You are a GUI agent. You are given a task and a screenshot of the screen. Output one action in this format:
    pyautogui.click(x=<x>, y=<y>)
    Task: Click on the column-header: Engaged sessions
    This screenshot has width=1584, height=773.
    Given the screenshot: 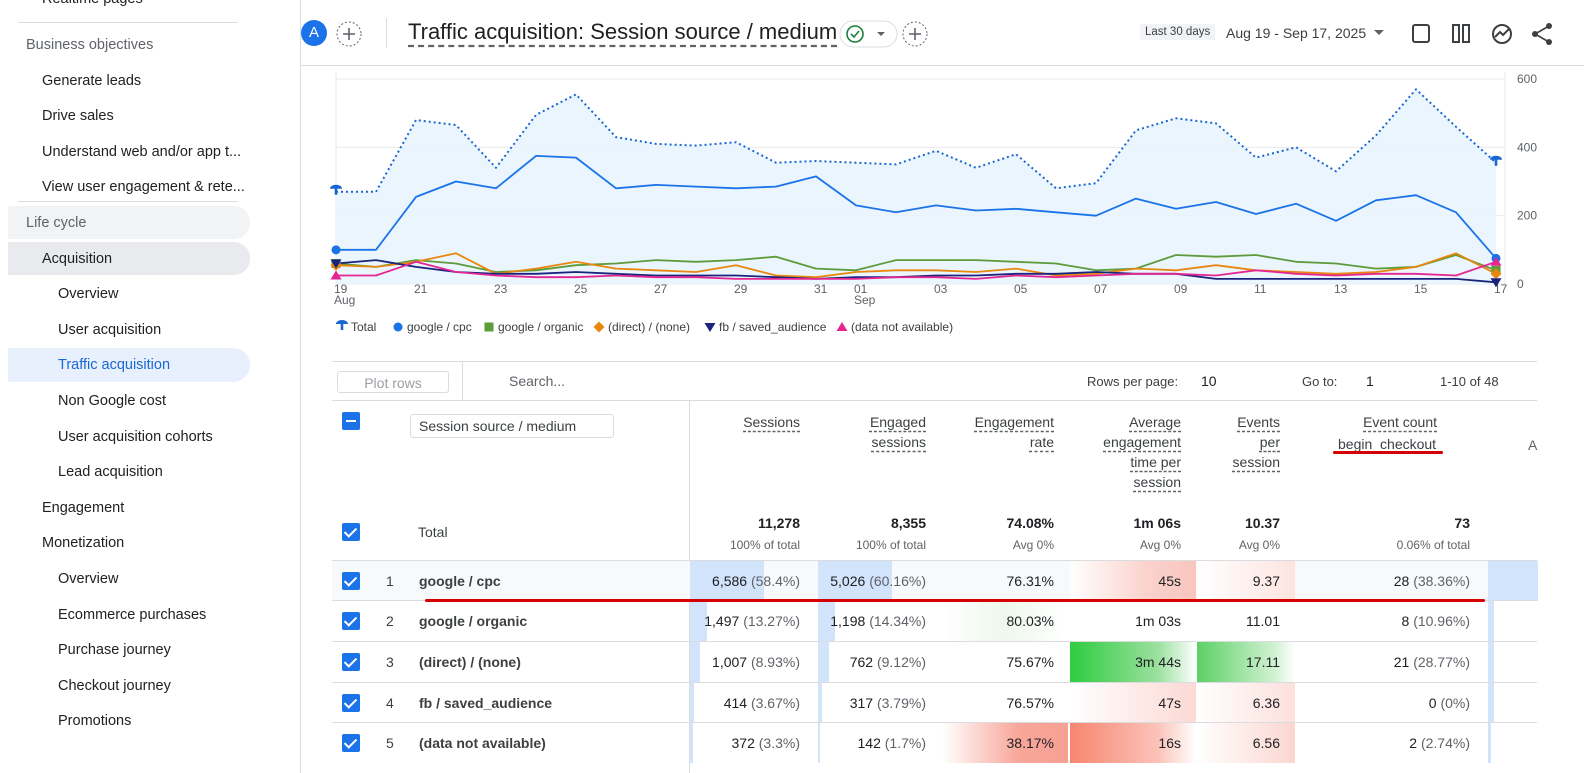 What is the action you would take?
    pyautogui.click(x=891, y=432)
    